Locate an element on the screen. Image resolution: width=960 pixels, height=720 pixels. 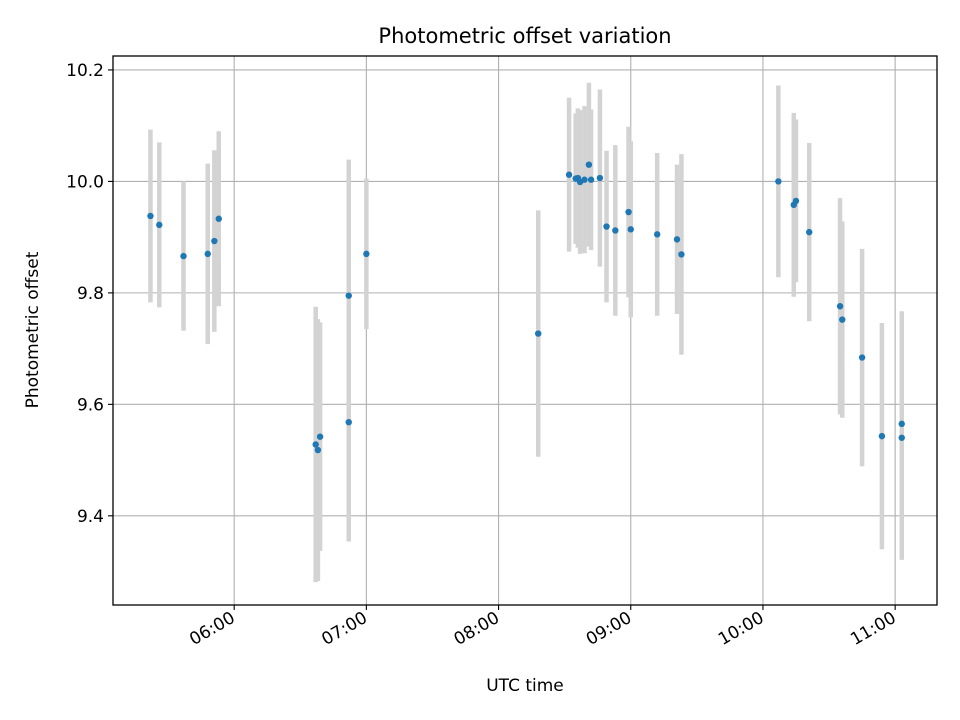
y-axis-label: Photometric offset is located at coordinates (33, 329).